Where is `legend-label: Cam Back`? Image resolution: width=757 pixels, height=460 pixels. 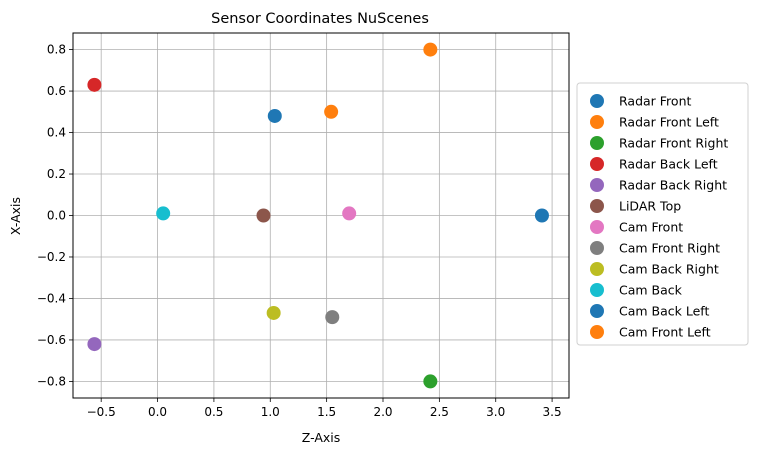 legend-label: Cam Back is located at coordinates (651, 290).